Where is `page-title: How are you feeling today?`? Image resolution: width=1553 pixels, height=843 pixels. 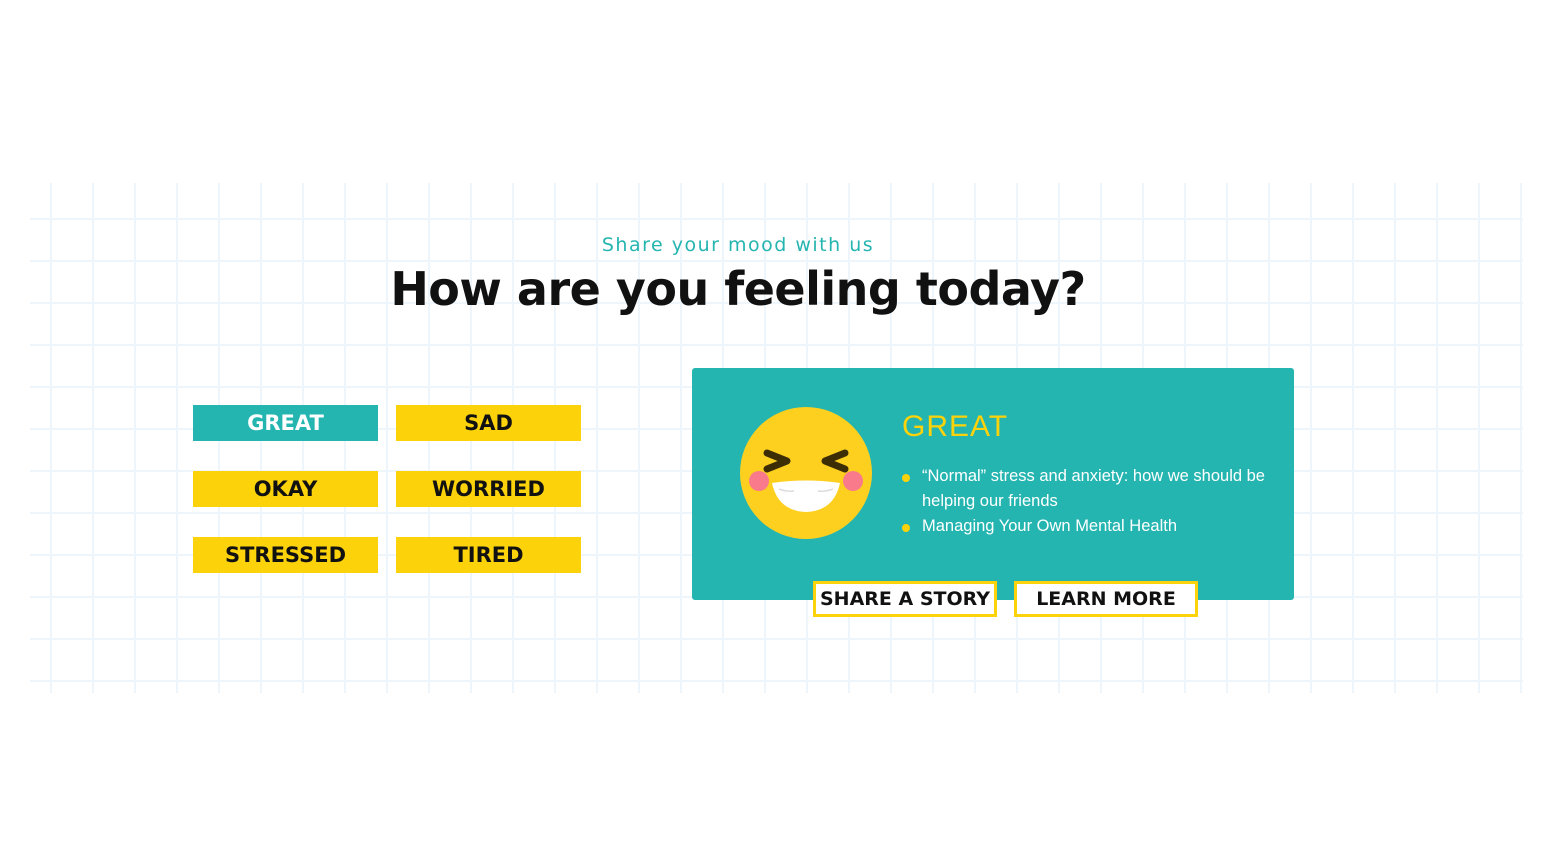 page-title: How are you feeling today? is located at coordinates (738, 289).